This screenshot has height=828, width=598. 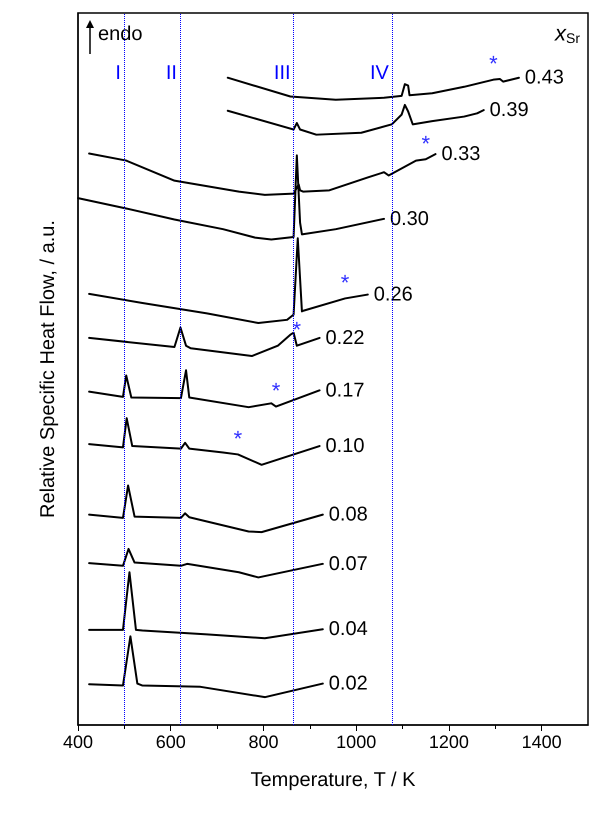 What do you see at coordinates (171, 73) in the screenshot?
I see `ref-line-label: II` at bounding box center [171, 73].